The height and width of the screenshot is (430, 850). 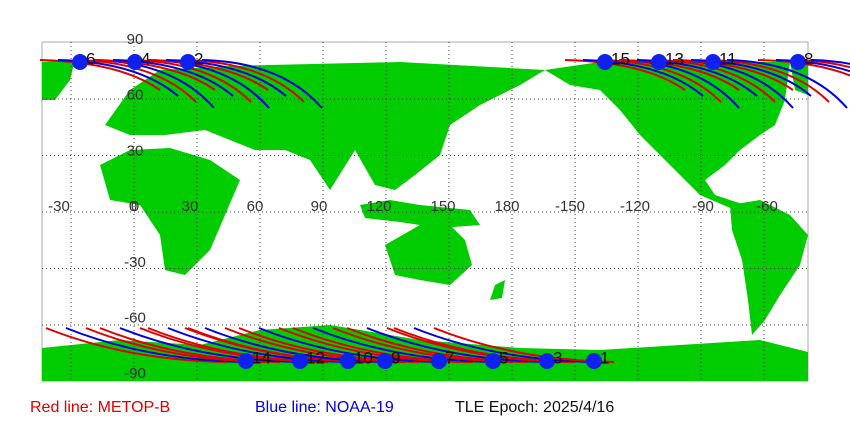 I want to click on lon-label: 30, so click(x=190, y=206).